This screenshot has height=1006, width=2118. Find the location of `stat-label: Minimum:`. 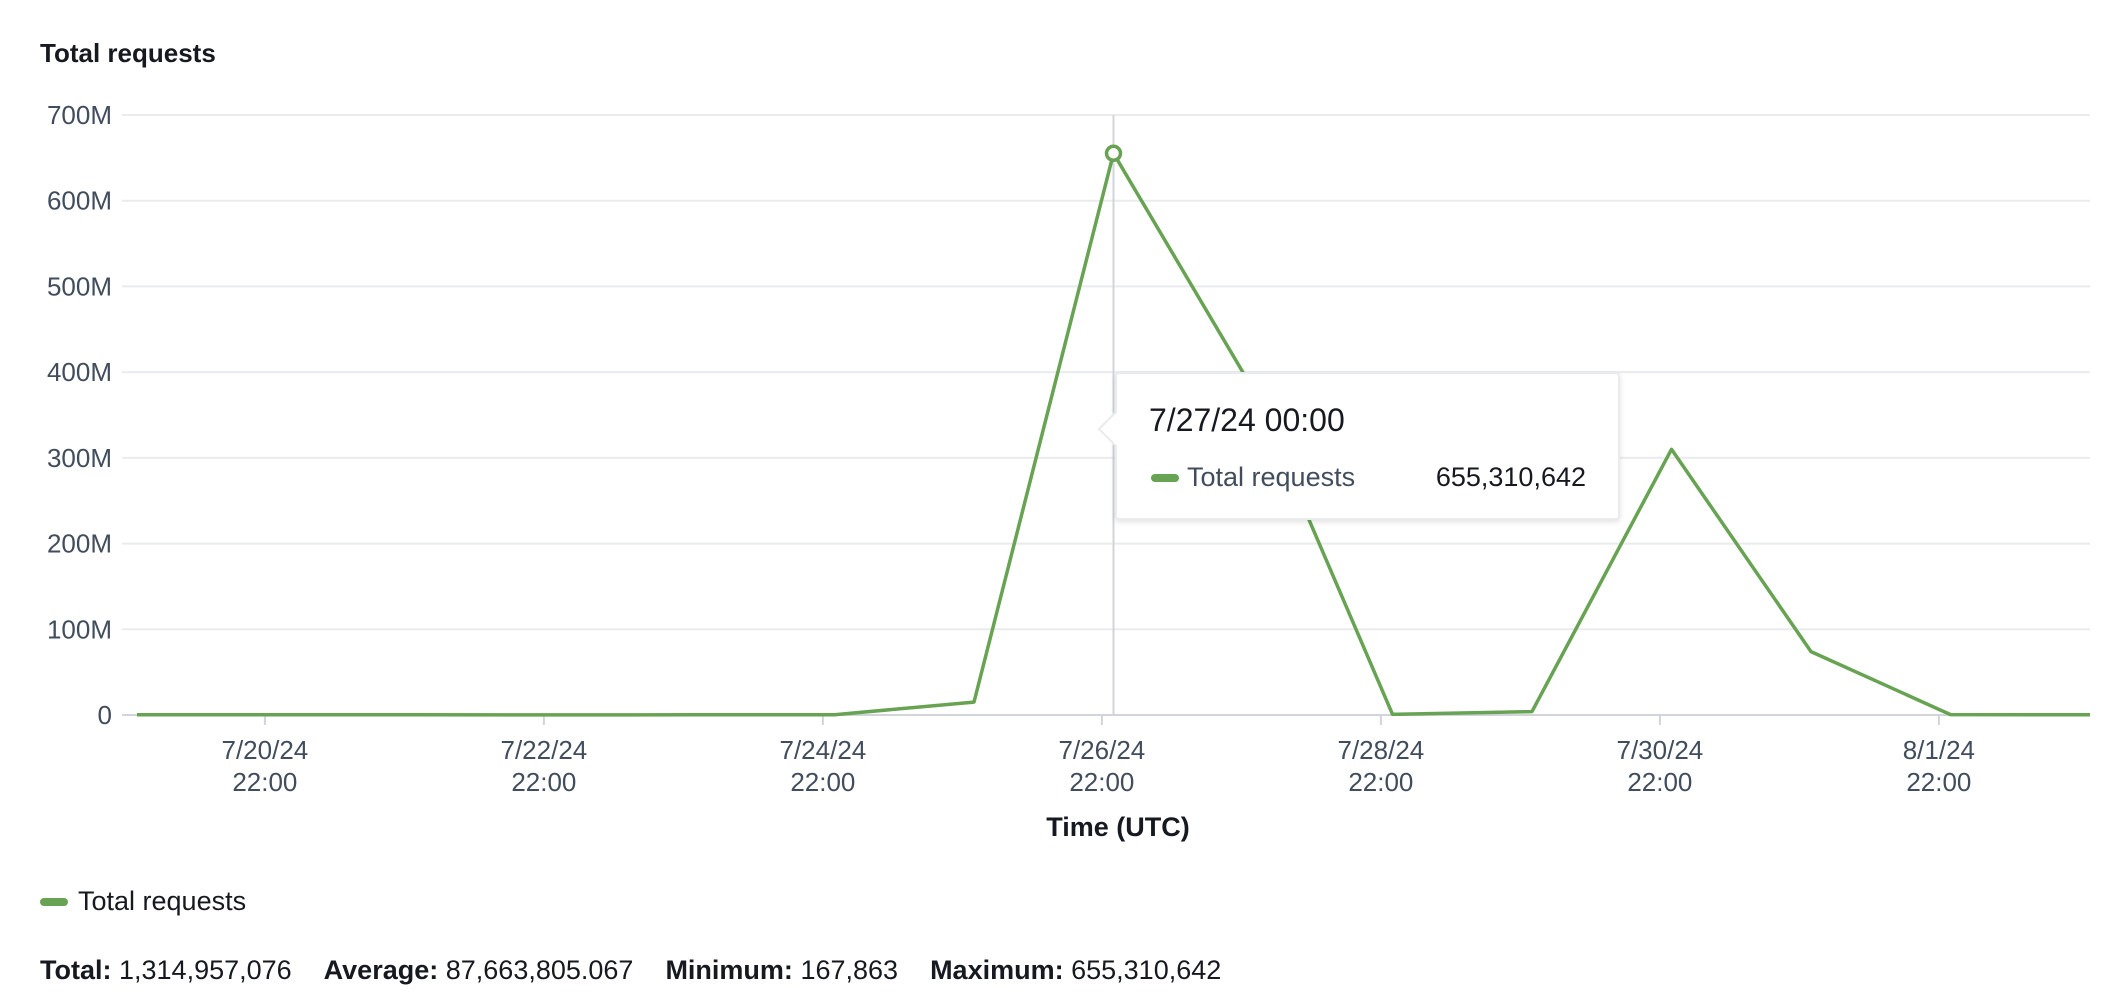

stat-label: Minimum: is located at coordinates (729, 970).